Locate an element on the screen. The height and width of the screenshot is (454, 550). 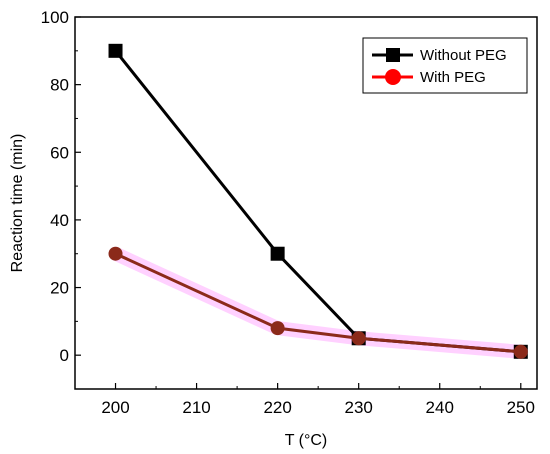
y-tick-label: 40 is located at coordinates (59, 220).